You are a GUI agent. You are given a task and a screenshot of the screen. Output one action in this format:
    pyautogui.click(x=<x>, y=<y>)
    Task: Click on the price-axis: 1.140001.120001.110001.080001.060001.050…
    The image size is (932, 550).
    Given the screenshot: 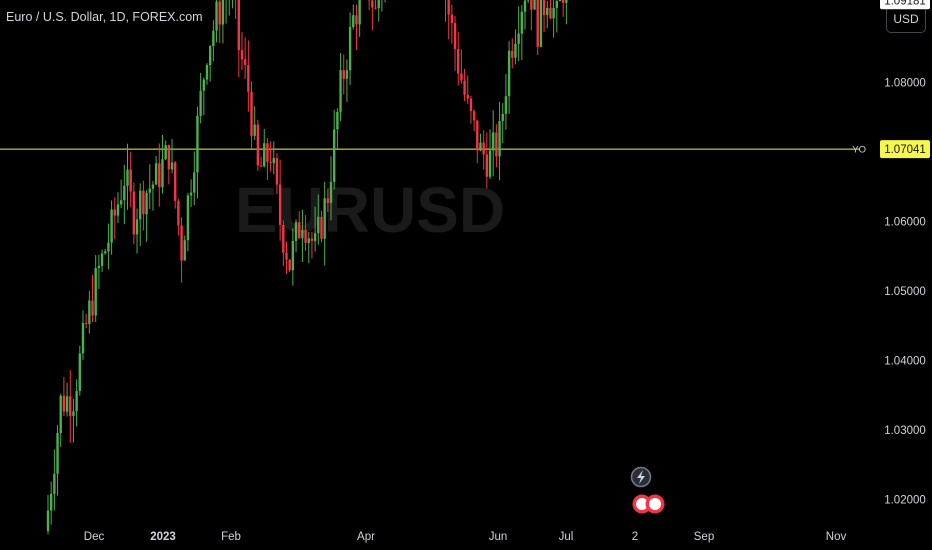 What is the action you would take?
    pyautogui.click(x=905, y=253)
    